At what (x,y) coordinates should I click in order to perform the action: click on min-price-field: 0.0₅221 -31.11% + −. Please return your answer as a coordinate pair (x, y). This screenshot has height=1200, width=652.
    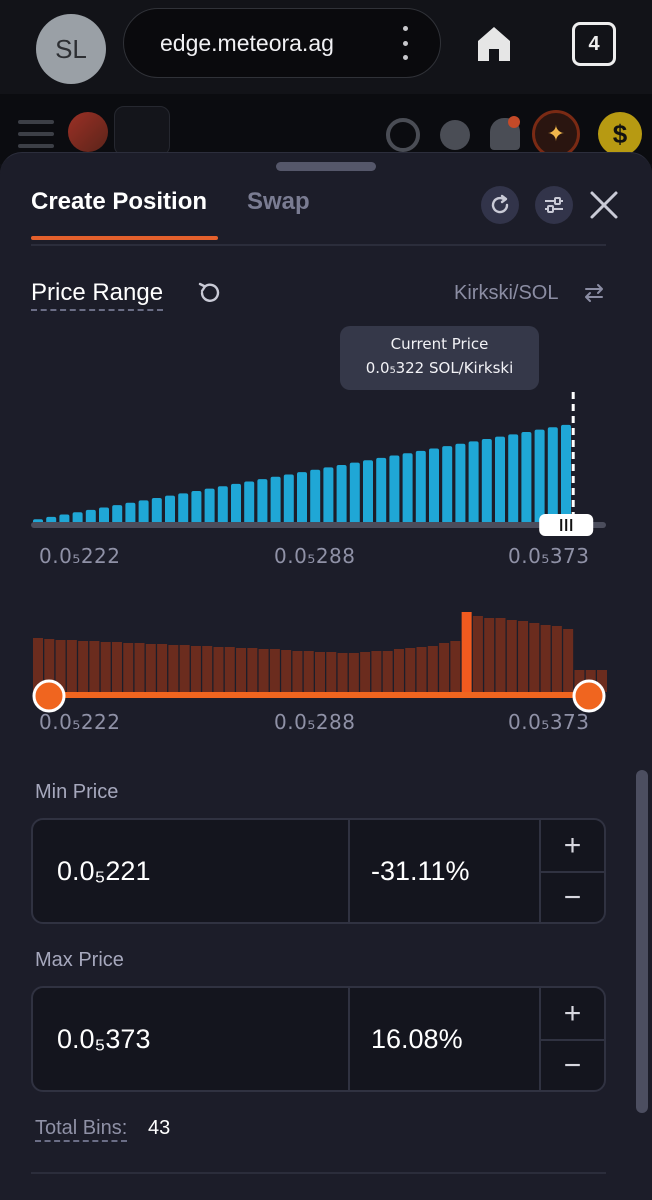
    Looking at the image, I should click on (318, 871).